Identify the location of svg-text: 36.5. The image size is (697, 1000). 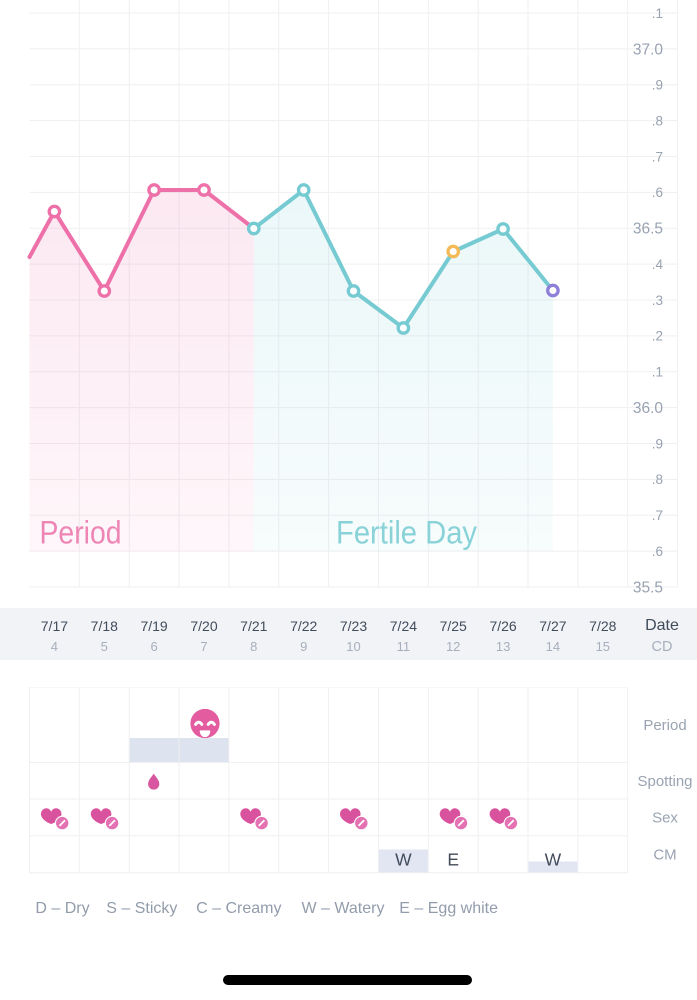
(648, 229).